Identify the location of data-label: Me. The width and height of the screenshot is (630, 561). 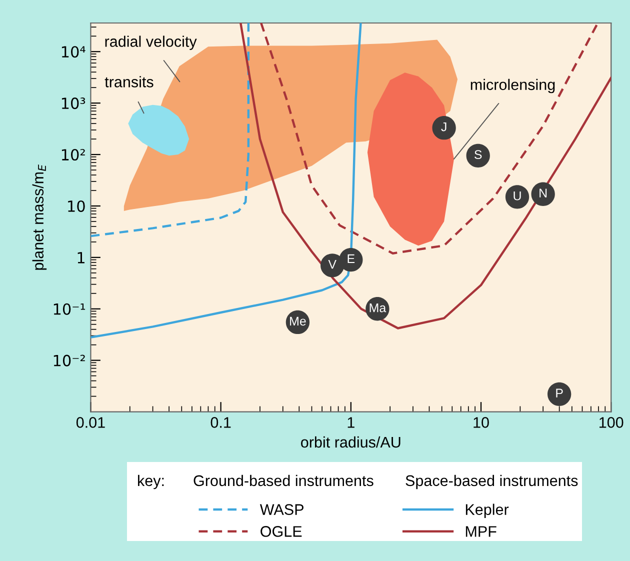
(298, 321).